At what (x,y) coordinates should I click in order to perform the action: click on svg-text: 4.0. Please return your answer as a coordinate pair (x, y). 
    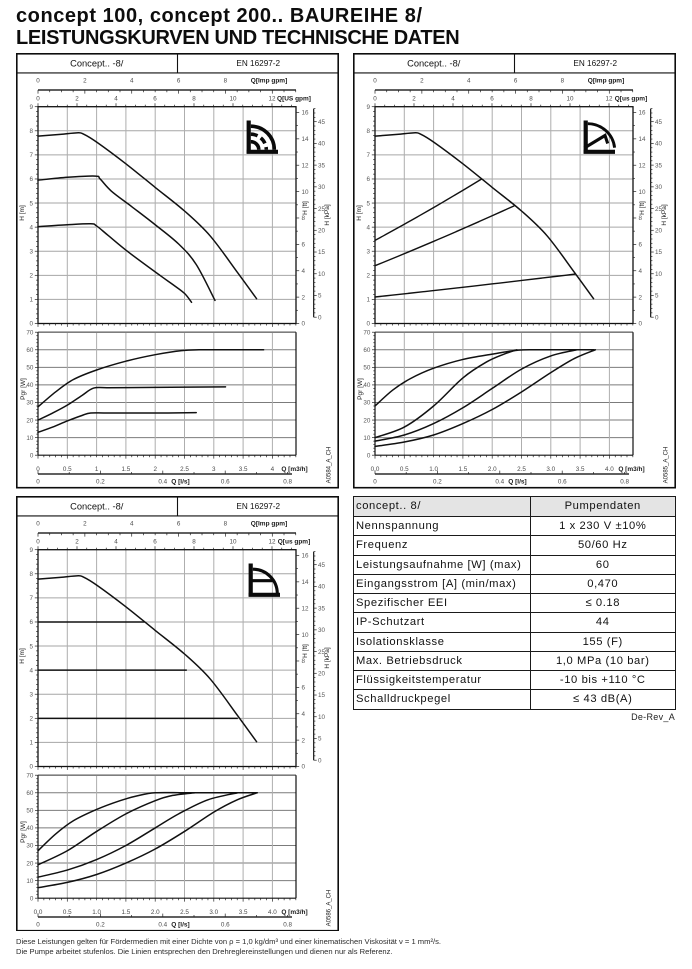
    Looking at the image, I should click on (609, 469).